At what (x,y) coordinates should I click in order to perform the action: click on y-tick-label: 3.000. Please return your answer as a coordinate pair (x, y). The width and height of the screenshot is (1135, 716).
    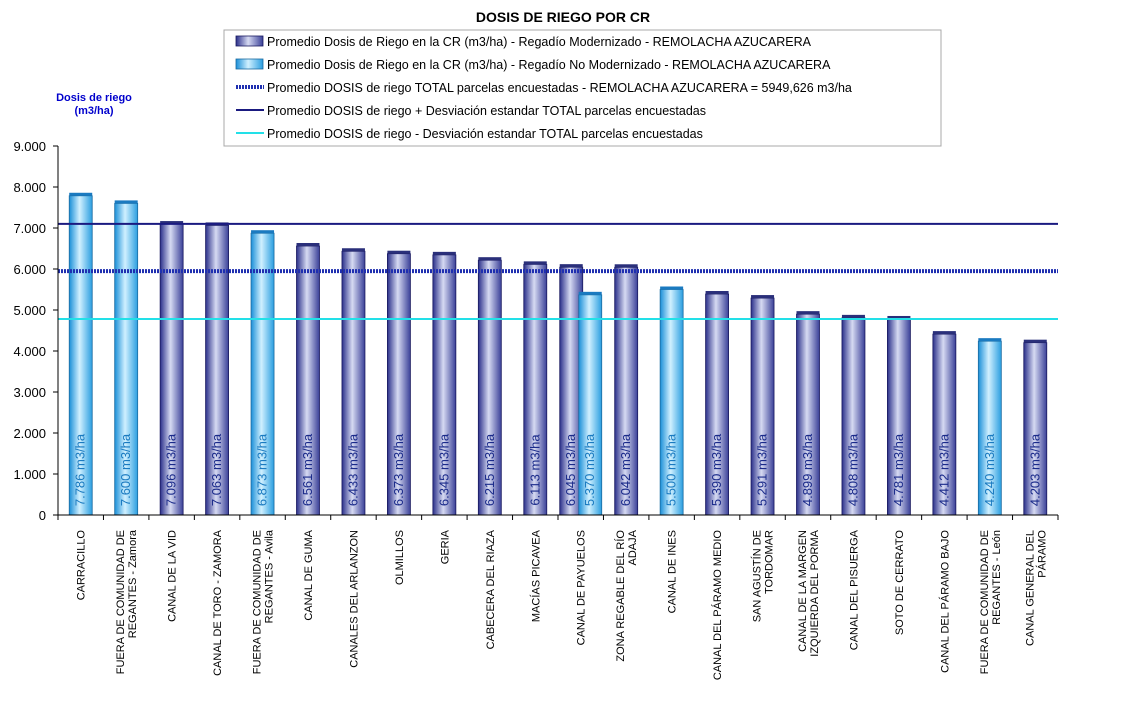
    Looking at the image, I should click on (29, 392).